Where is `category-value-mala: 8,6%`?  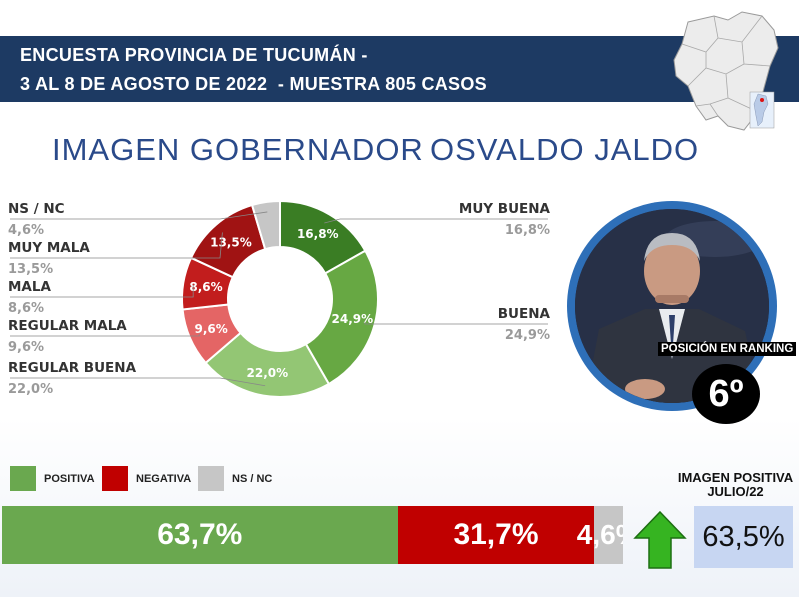
category-value-mala: 8,6% is located at coordinates (26, 308).